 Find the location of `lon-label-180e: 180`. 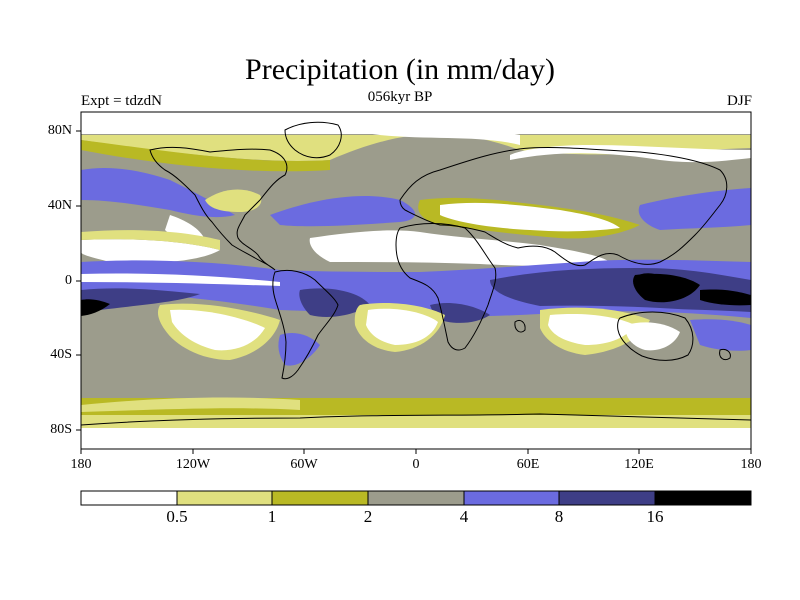

lon-label-180e: 180 is located at coordinates (751, 464).